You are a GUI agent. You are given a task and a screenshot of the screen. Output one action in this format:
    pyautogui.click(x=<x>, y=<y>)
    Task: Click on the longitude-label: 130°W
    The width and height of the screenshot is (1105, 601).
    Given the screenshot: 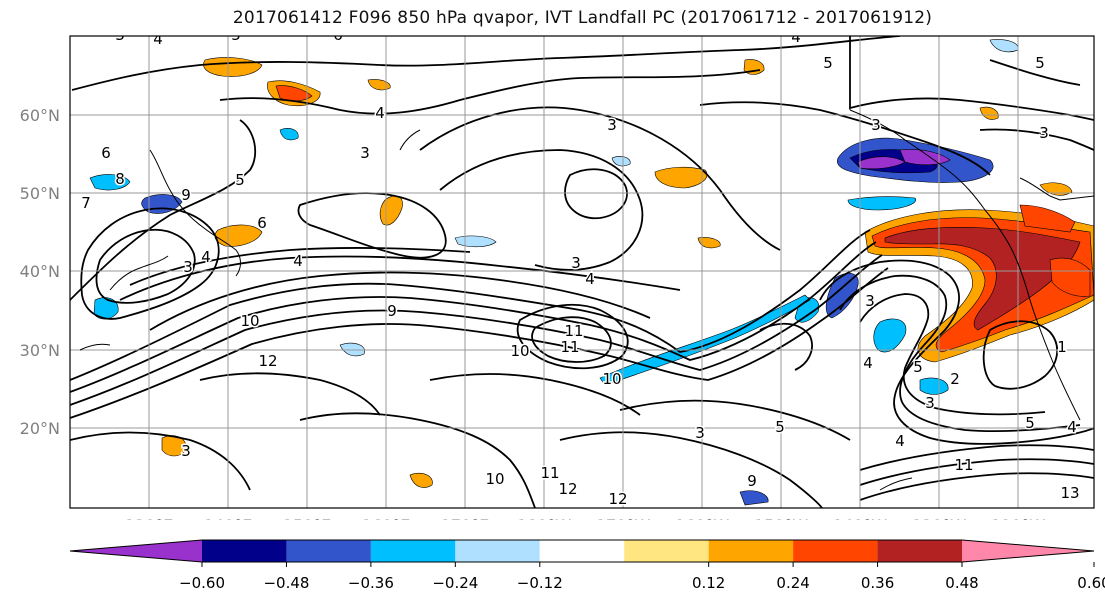 What is the action you would take?
    pyautogui.click(x=939, y=518)
    